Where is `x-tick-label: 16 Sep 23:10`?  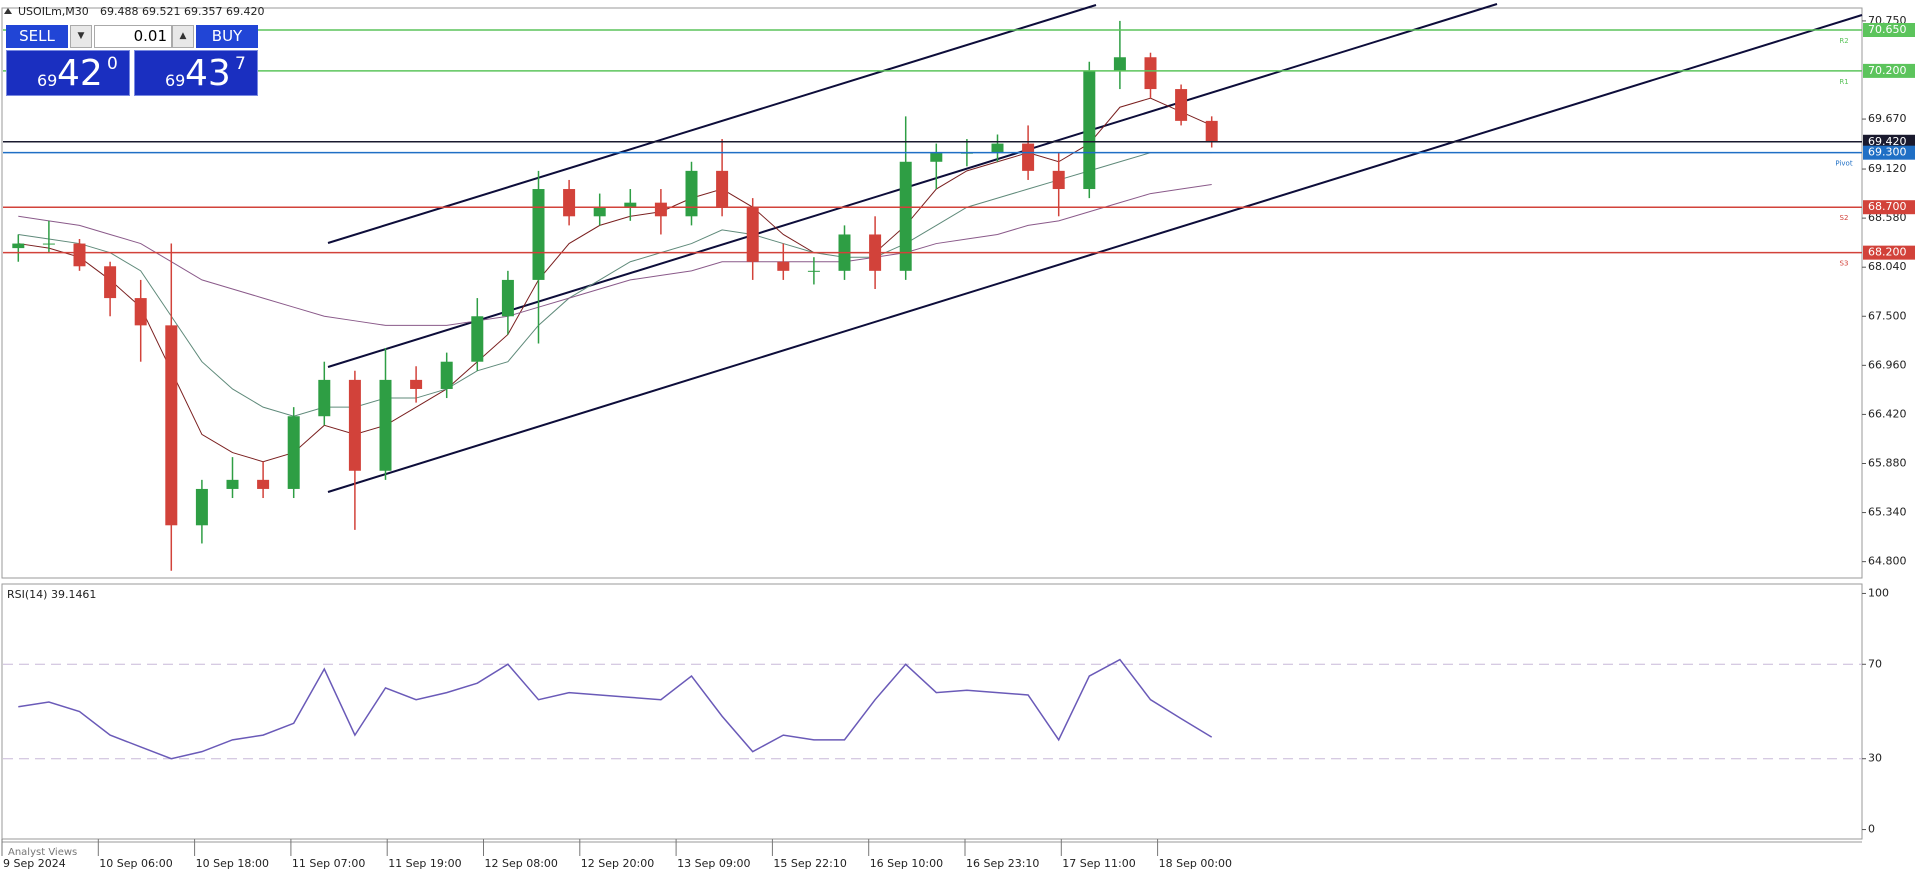
x-tick-label: 16 Sep 23:10 is located at coordinates (1002, 863).